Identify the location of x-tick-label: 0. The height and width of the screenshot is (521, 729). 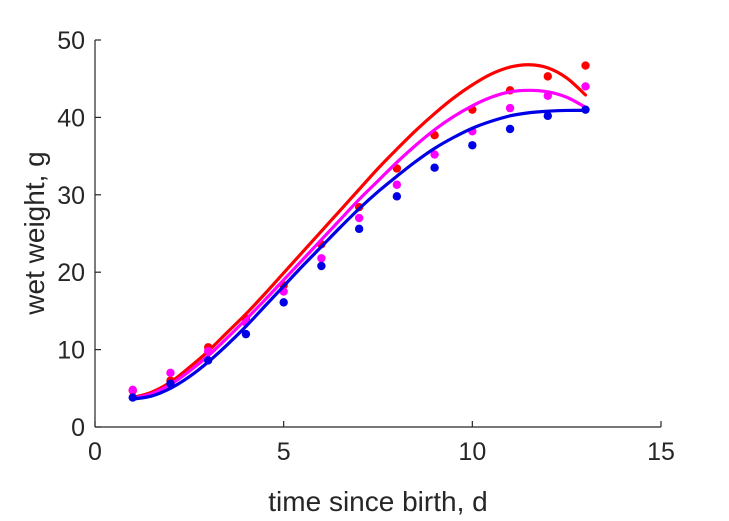
(95, 452).